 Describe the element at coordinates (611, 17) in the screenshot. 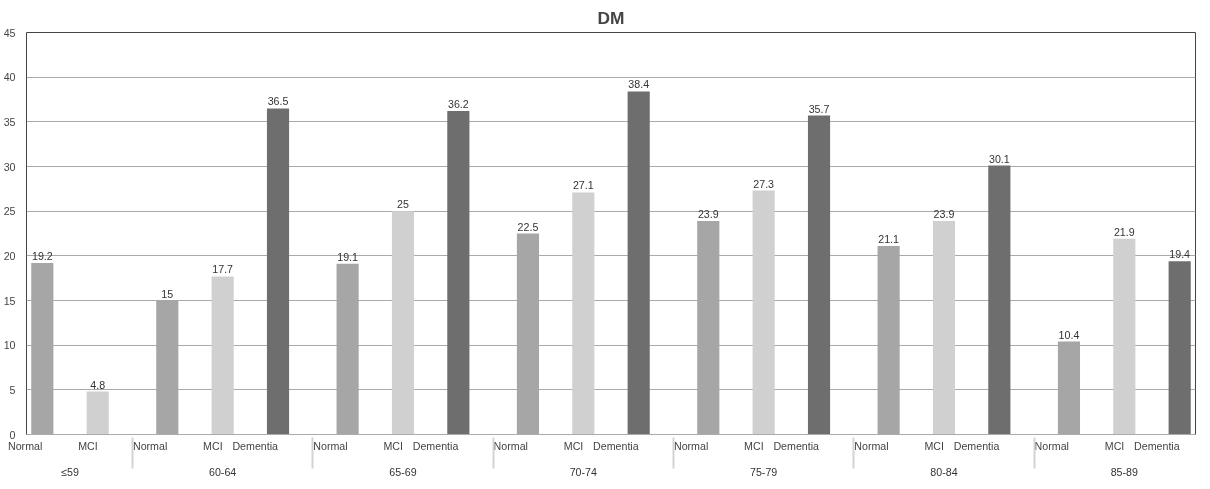

I see `chart-title: DM` at that location.